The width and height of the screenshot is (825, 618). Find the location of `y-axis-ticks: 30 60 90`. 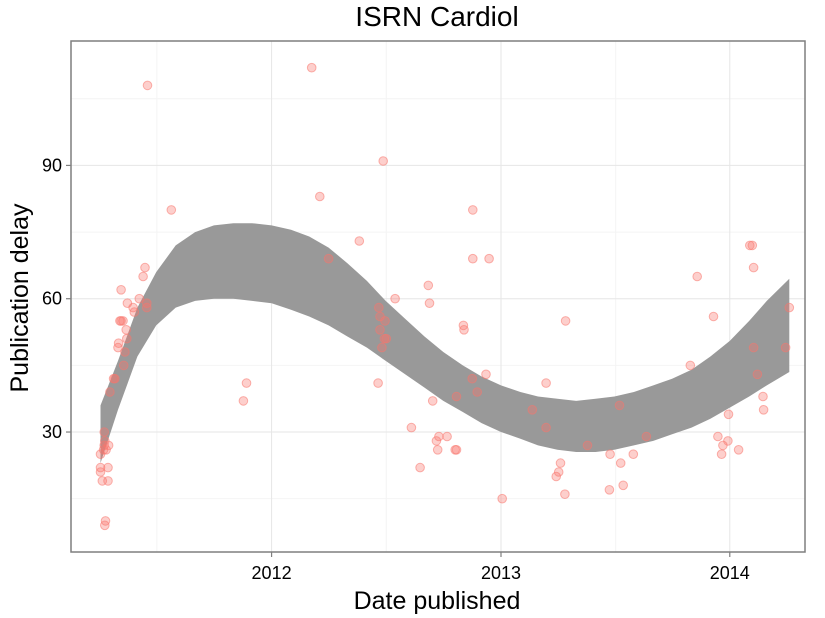

y-axis-ticks: 30 60 90 is located at coordinates (56, 298).